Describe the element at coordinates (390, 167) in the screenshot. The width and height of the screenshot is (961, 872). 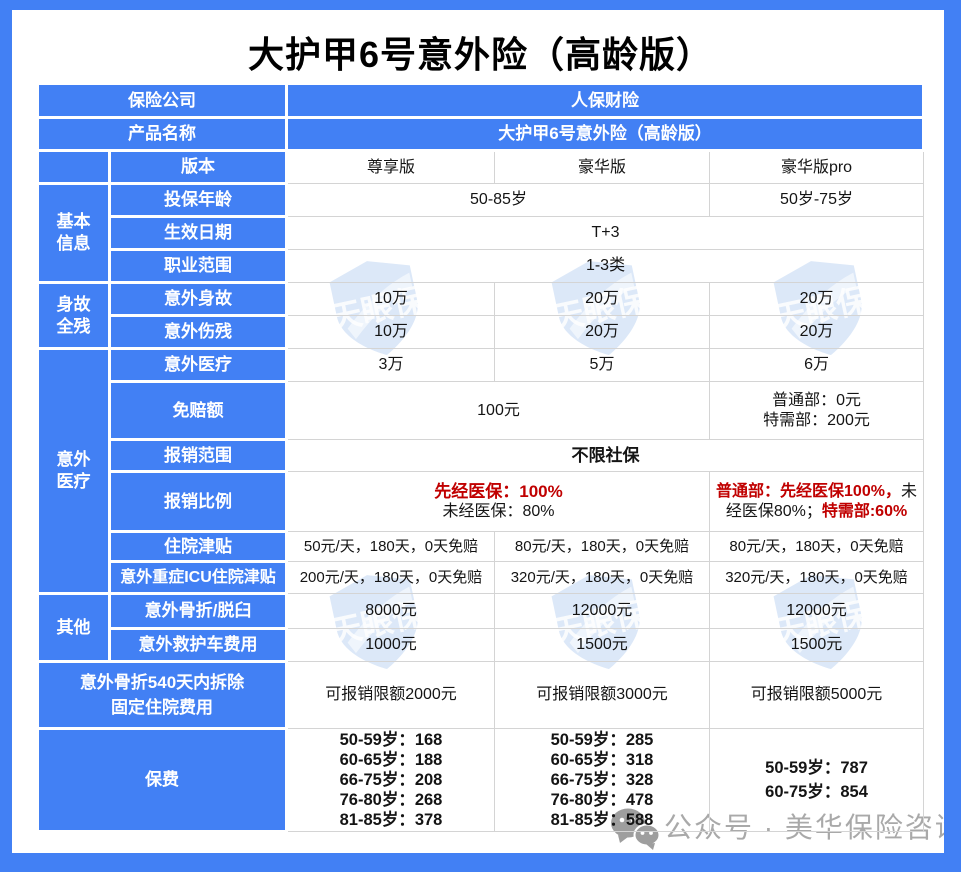
I see `version-cell-zunxiang: 尊享版` at that location.